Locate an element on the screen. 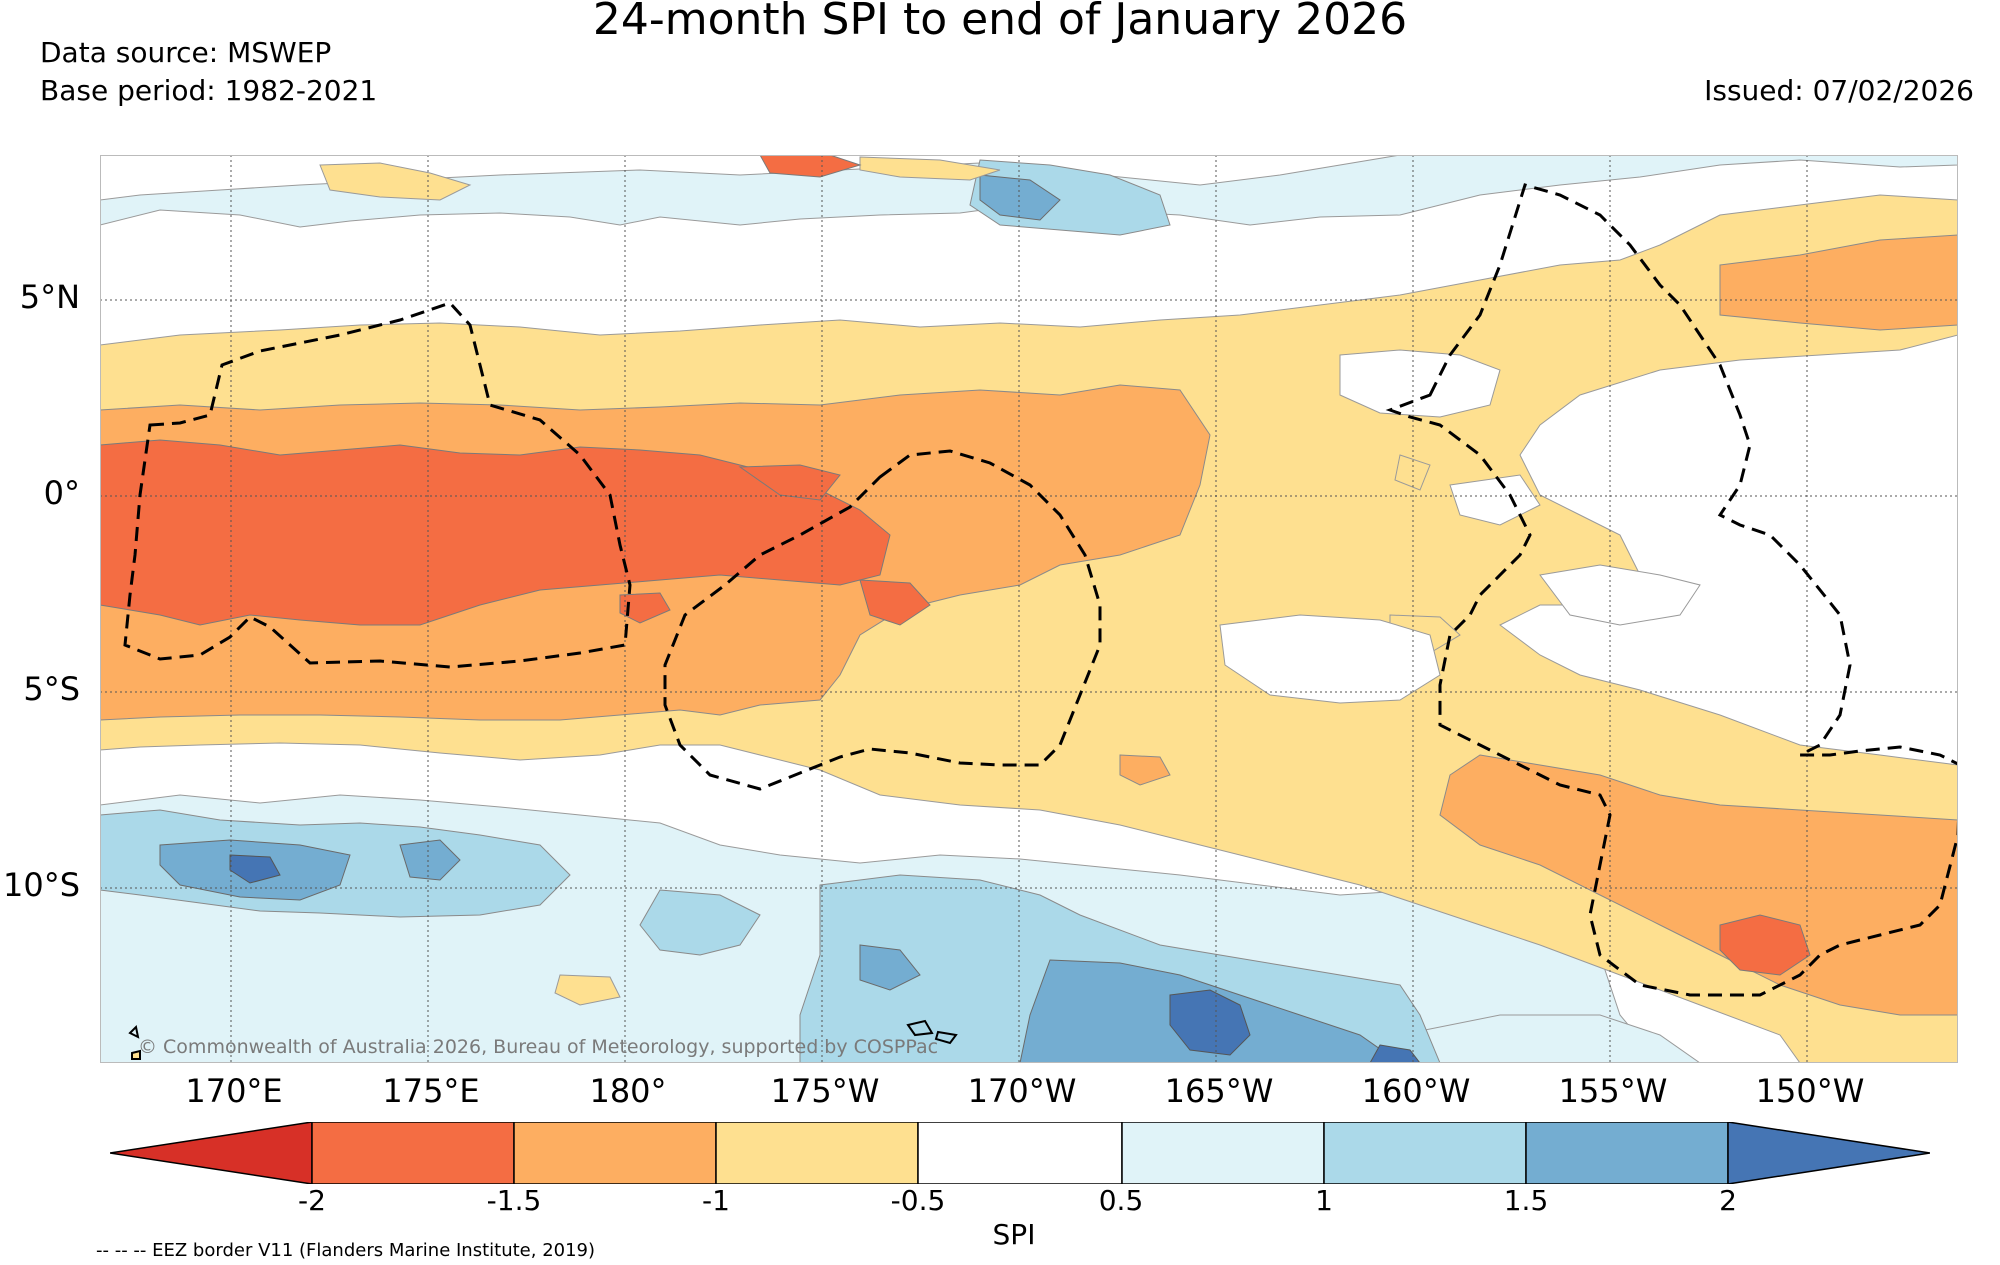 Image resolution: width=2000 pixels, height=1265 pixels. colorbar-tick: 0.5 is located at coordinates (1121, 1200).